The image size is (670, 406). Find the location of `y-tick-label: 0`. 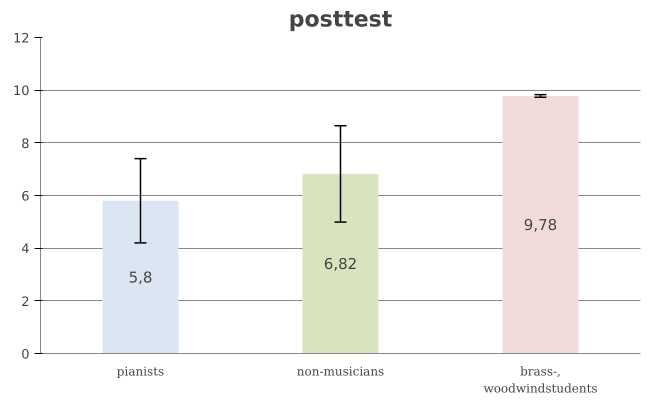

y-tick-label: 0 is located at coordinates (25, 355).